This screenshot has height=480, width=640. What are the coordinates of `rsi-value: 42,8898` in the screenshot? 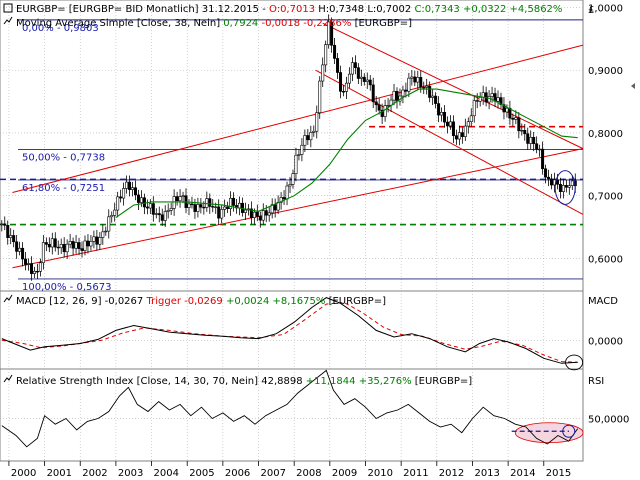 It's located at (281, 381).